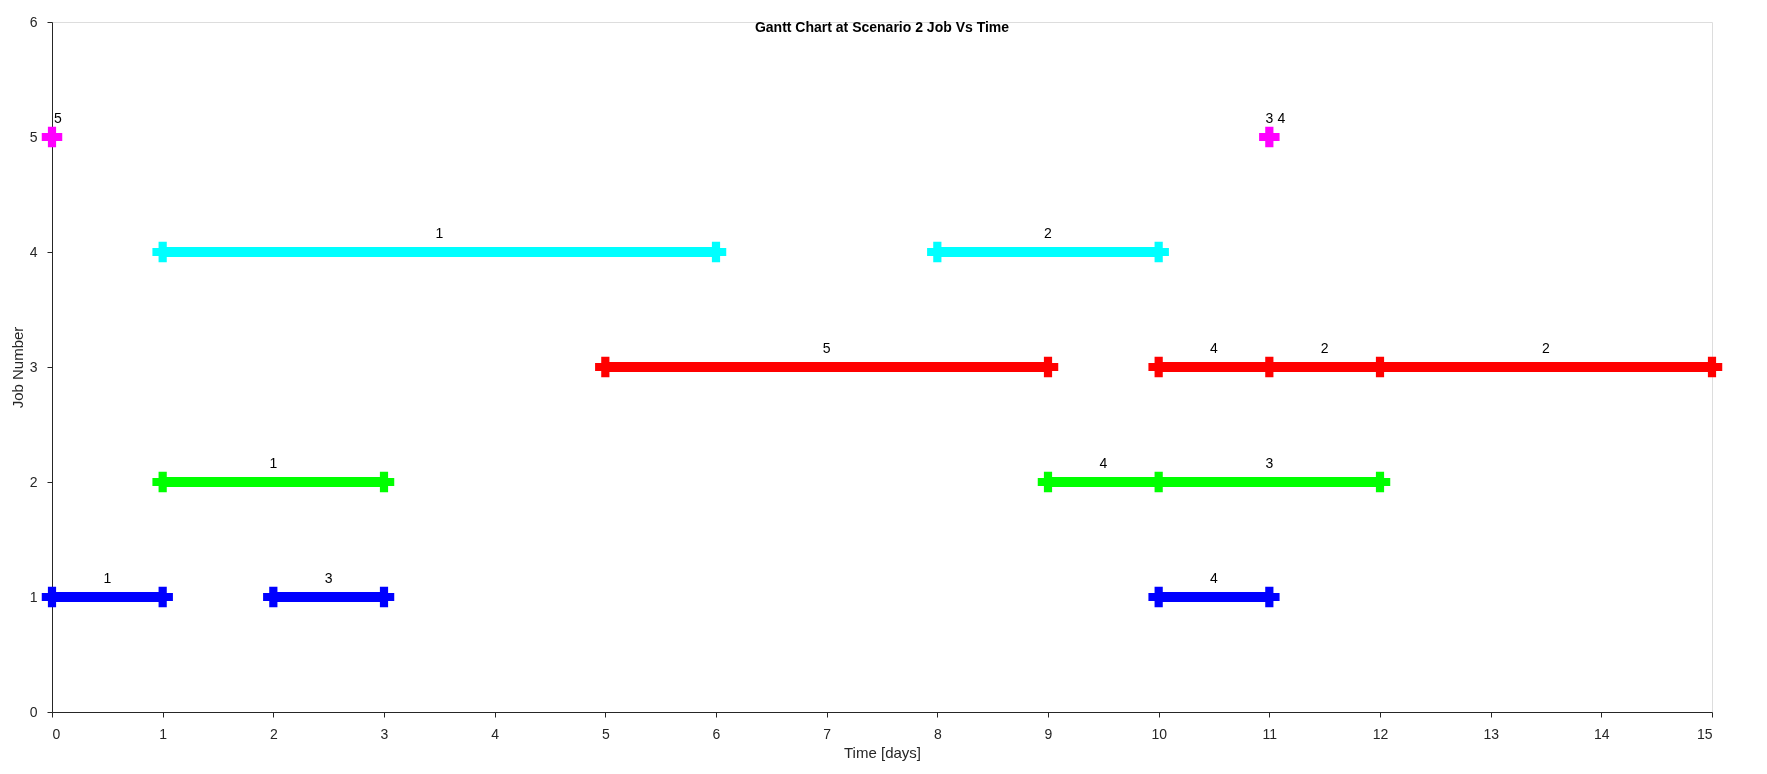 This screenshot has width=1767, height=774. Describe the element at coordinates (384, 733) in the screenshot. I see `x-tick-label: 3` at that location.